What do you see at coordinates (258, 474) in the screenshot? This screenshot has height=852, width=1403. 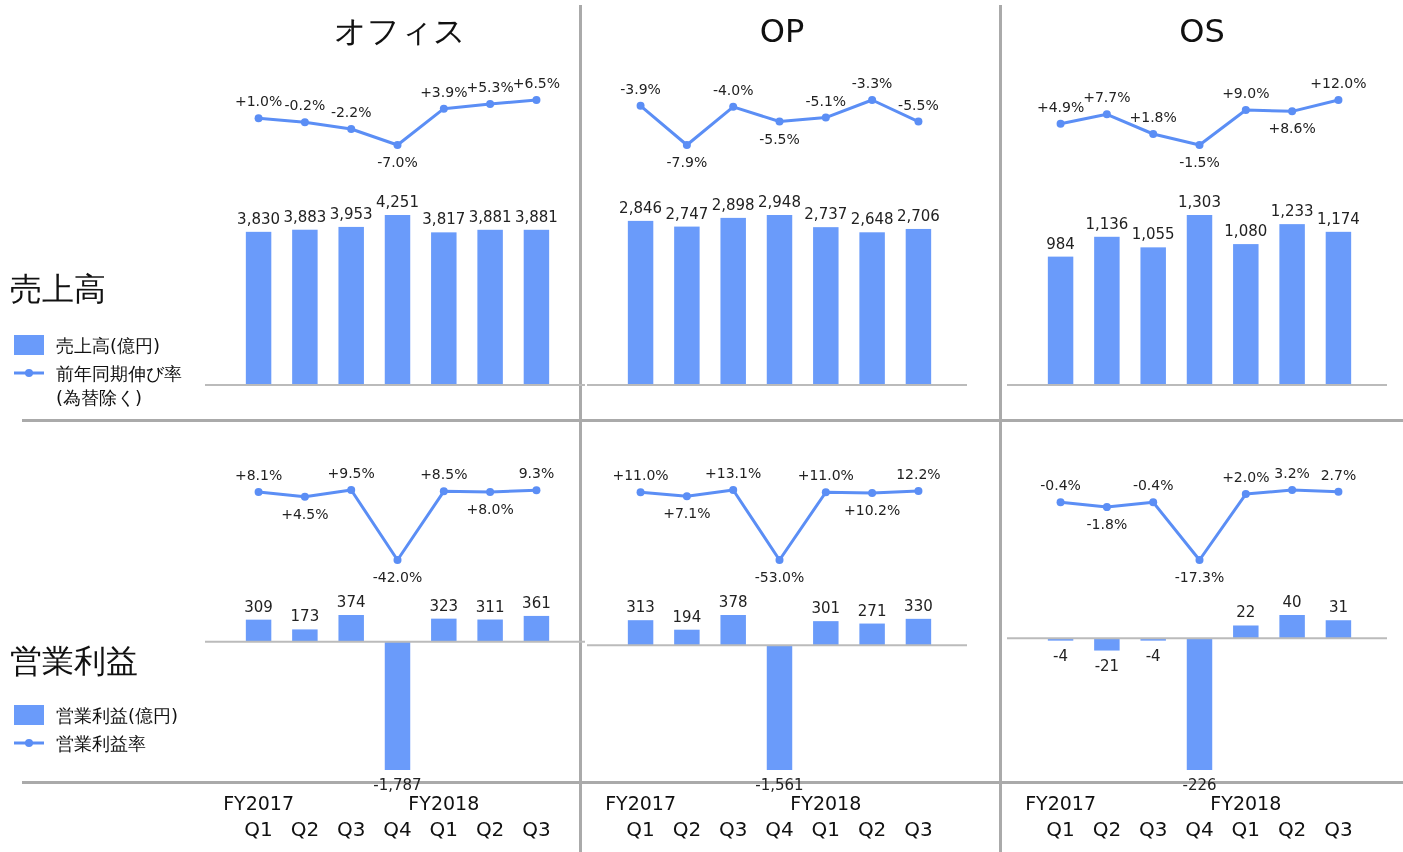 I see `data-label: +8.1%` at bounding box center [258, 474].